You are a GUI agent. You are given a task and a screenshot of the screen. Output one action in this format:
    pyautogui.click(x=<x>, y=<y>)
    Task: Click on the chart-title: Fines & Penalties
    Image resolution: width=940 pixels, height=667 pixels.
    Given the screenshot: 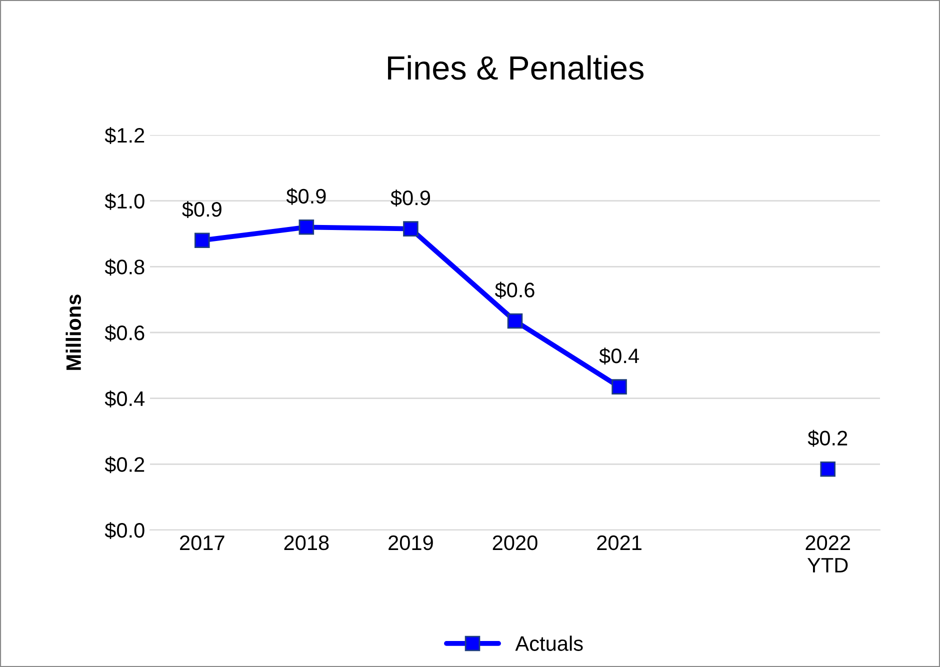 What is the action you would take?
    pyautogui.click(x=516, y=67)
    